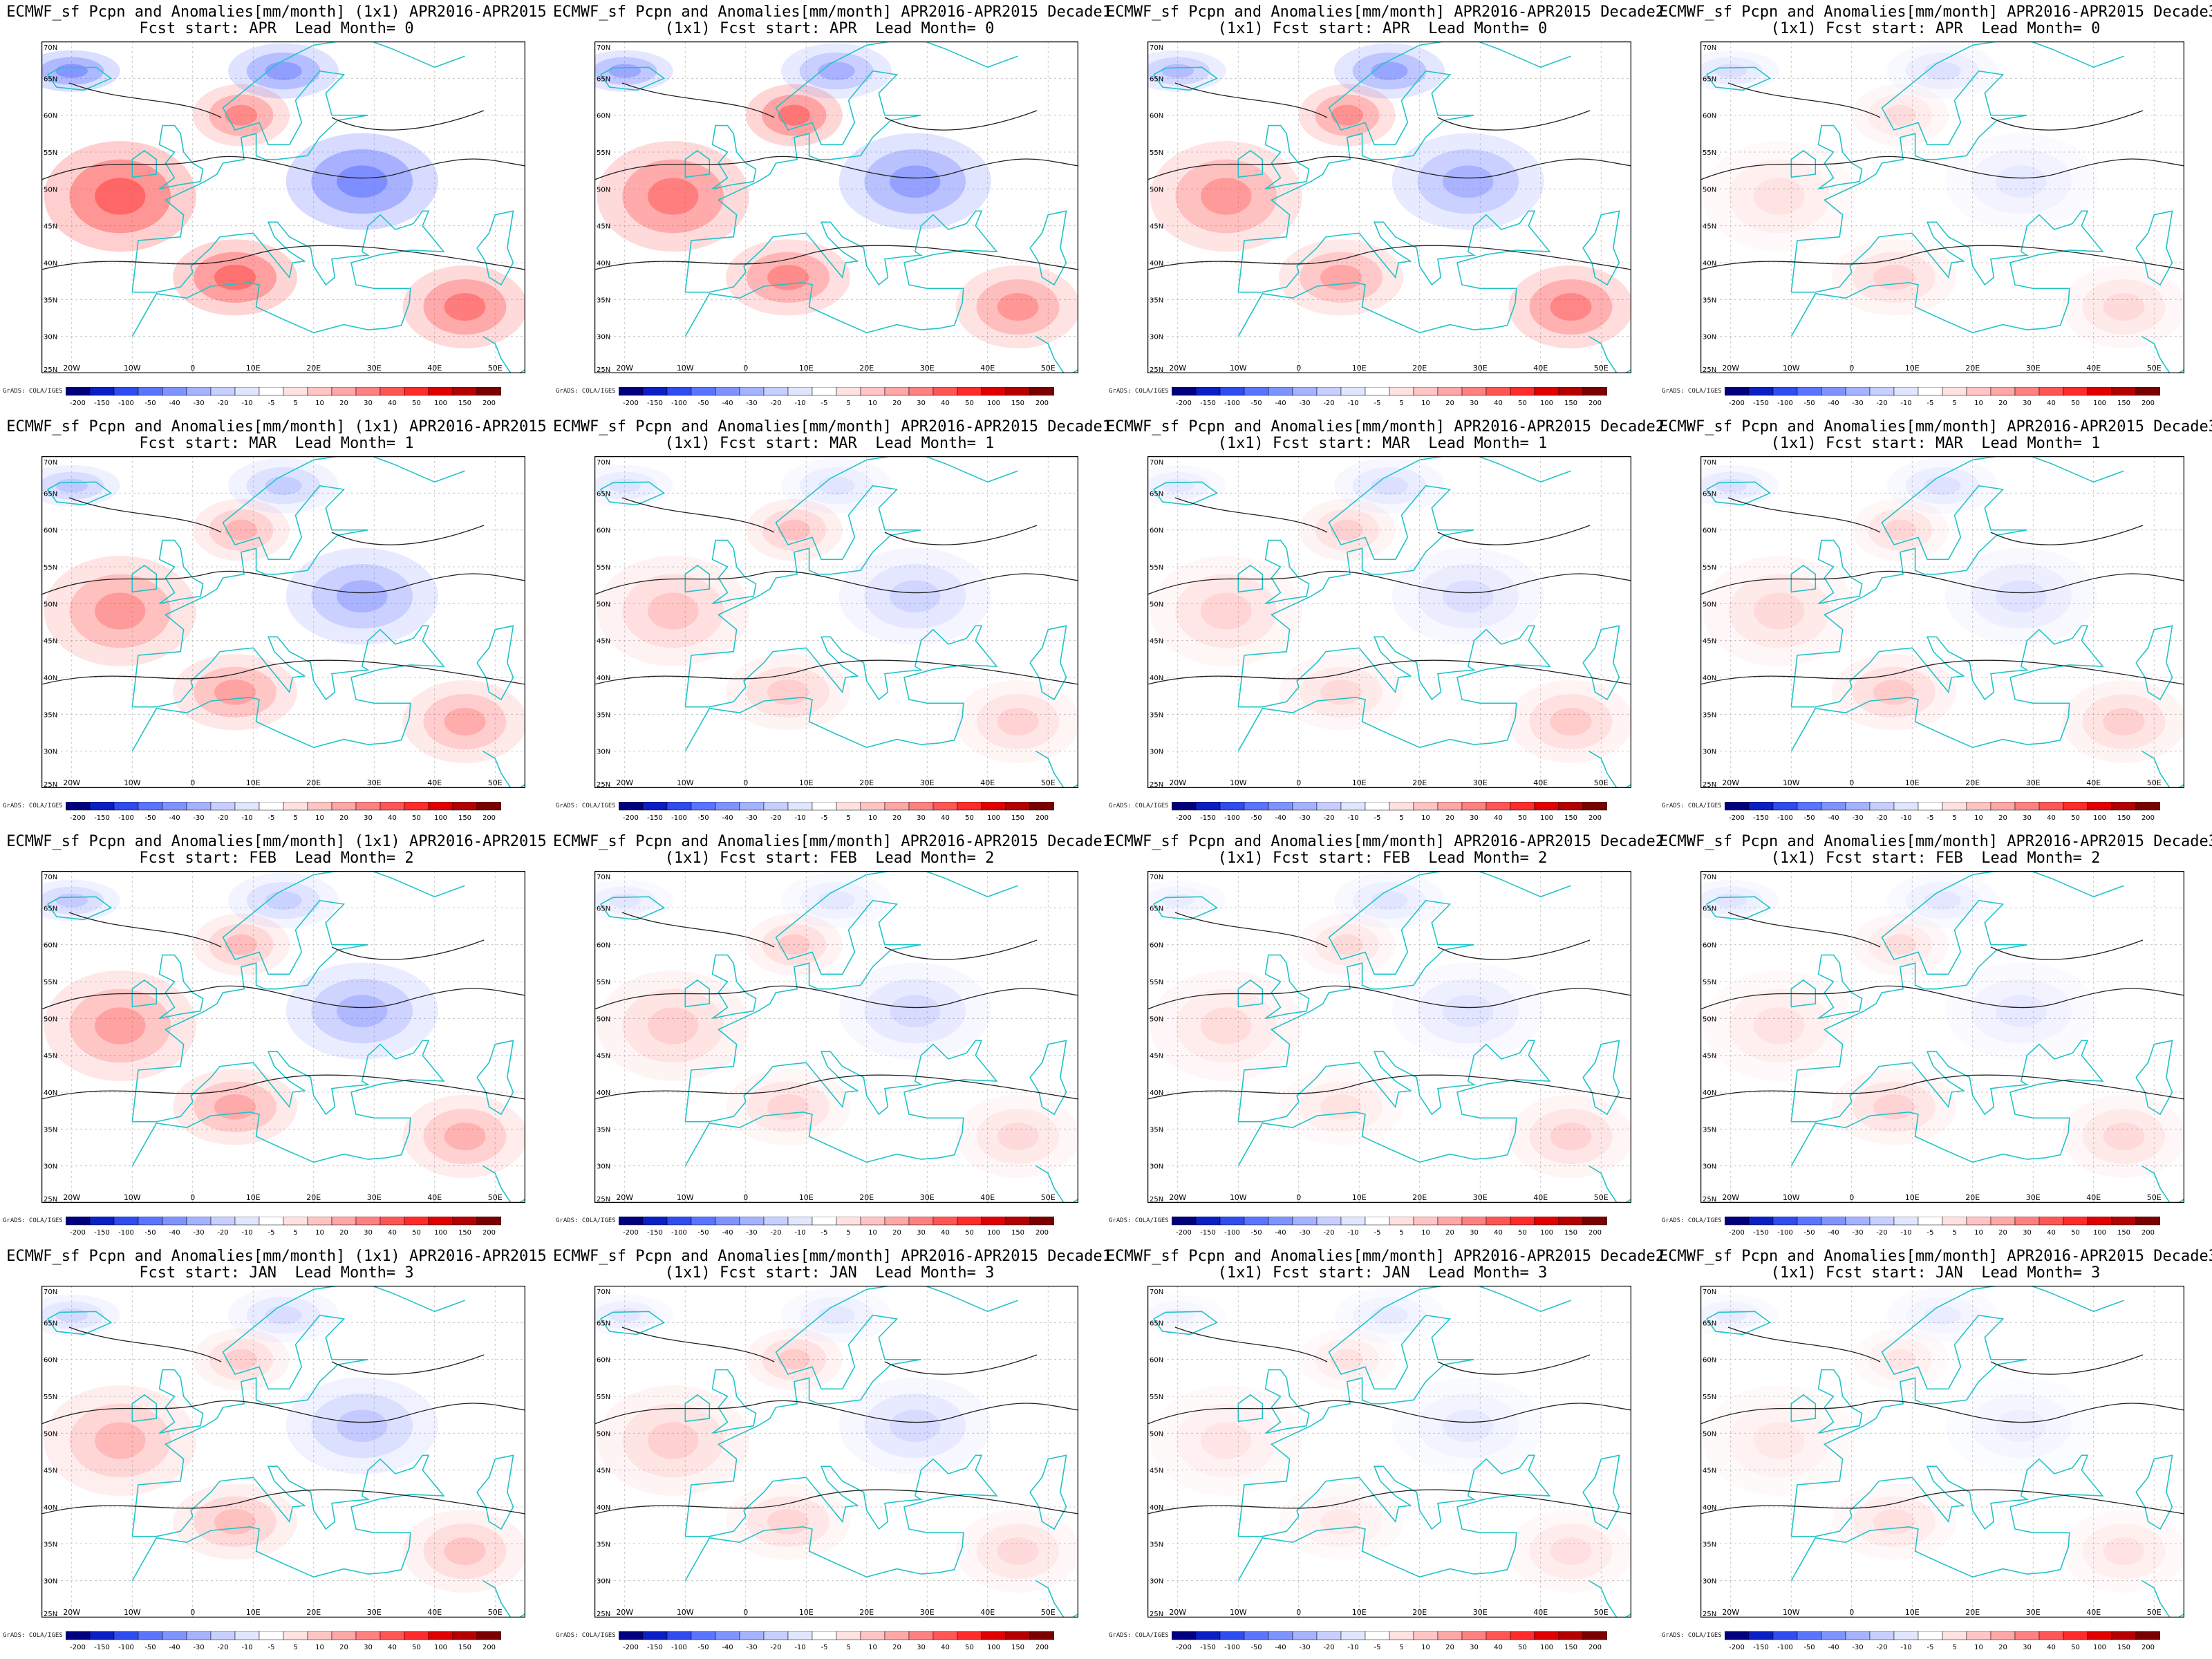 Image resolution: width=2212 pixels, height=1659 pixels. Describe the element at coordinates (50, 568) in the screenshot. I see `lat-tick-label: 55N` at that location.